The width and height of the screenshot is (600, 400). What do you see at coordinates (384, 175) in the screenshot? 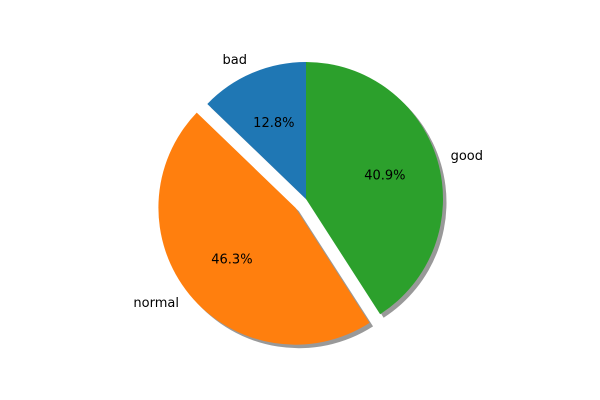
I see `pct-label-good: 40.9%` at bounding box center [384, 175].